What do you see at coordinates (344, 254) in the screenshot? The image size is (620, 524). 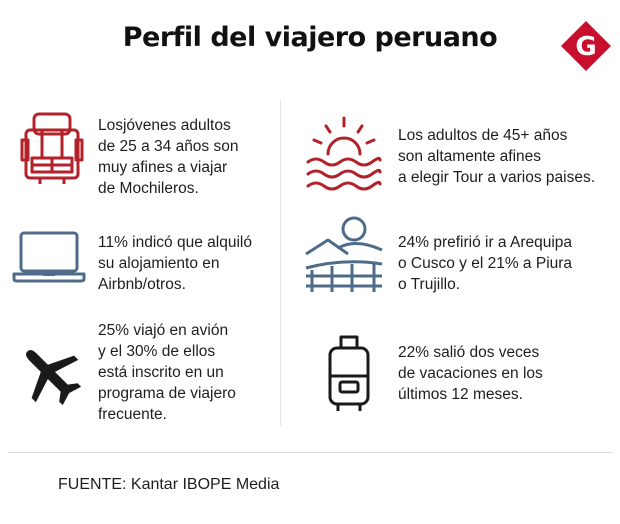 I see `landscape-icon` at bounding box center [344, 254].